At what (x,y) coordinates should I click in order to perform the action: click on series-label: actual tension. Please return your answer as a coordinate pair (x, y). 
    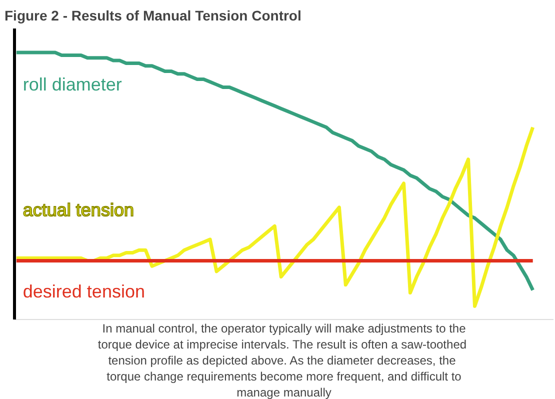
    Looking at the image, I should click on (78, 210).